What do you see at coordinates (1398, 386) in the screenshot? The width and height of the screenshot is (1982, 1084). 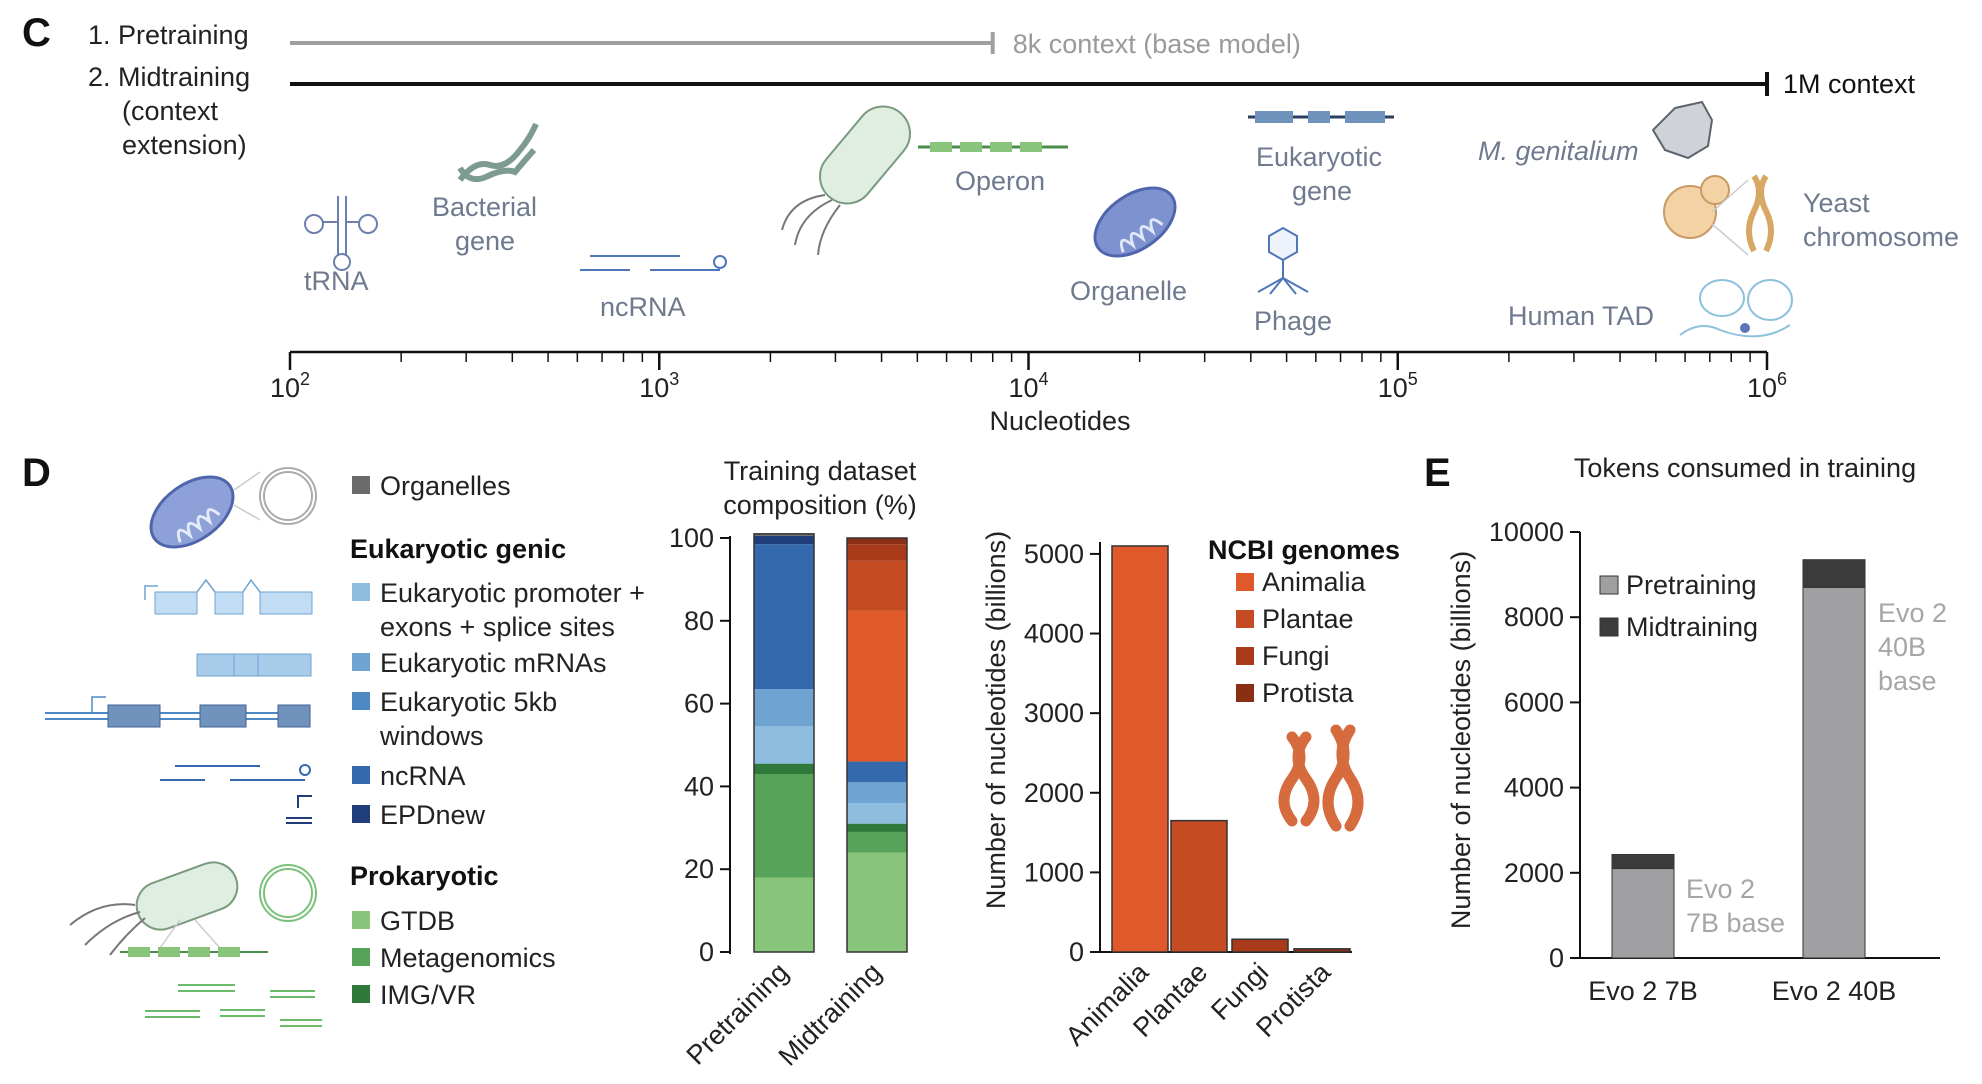 I see `c-tick-label: 10⁵` at bounding box center [1398, 386].